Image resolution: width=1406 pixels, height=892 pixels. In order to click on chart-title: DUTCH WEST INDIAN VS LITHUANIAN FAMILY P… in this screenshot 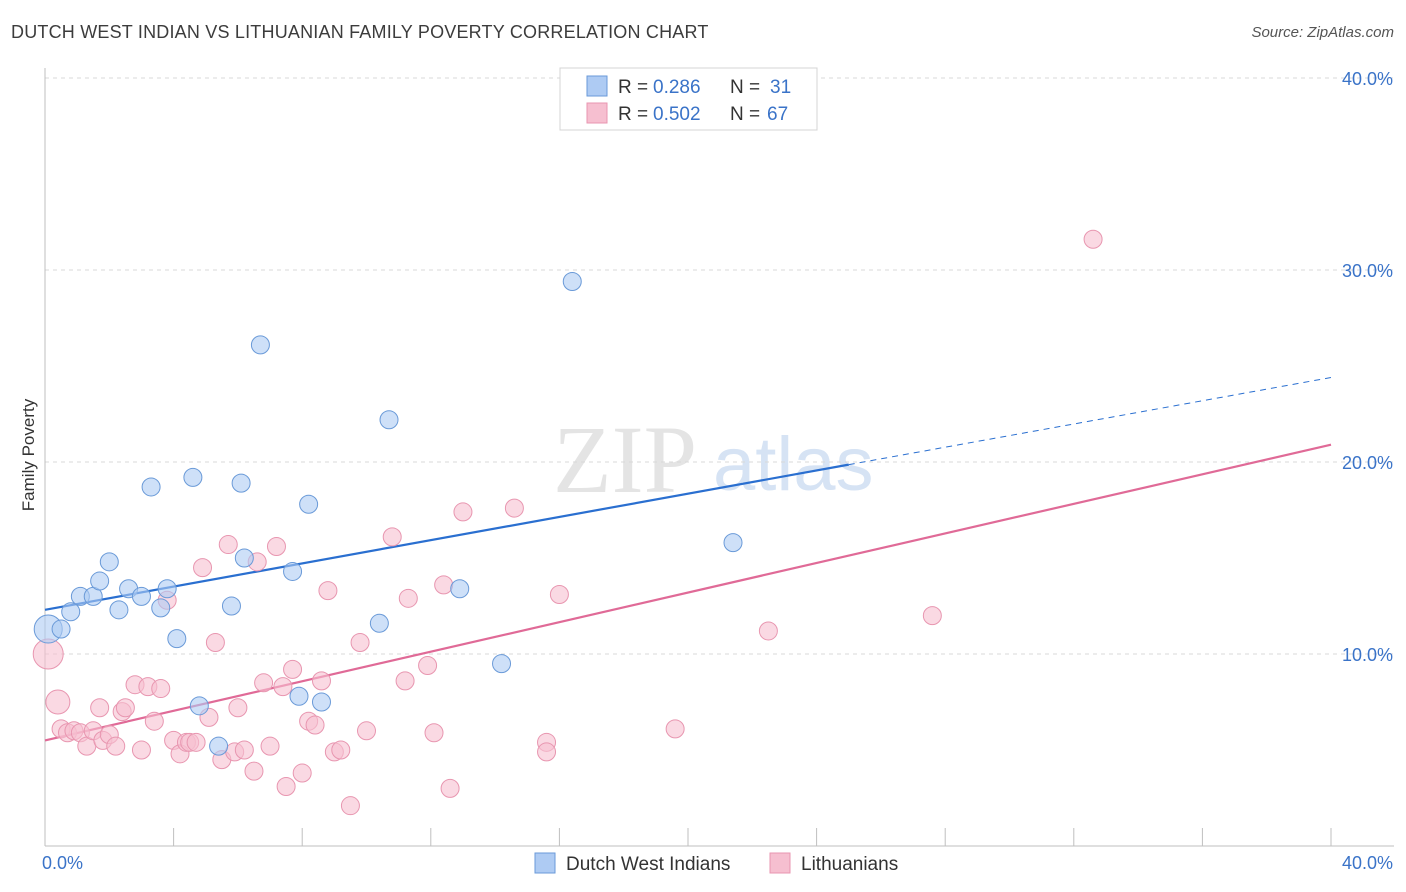, I will do `click(360, 32)`.